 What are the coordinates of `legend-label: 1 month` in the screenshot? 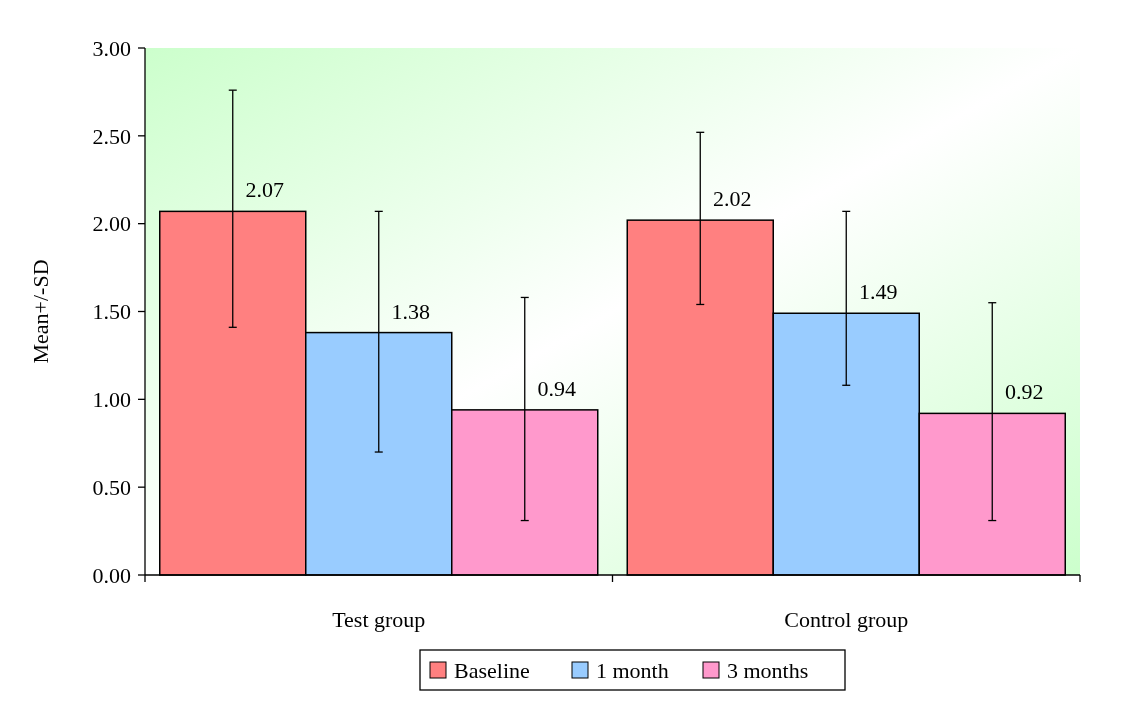 It's located at (632, 670).